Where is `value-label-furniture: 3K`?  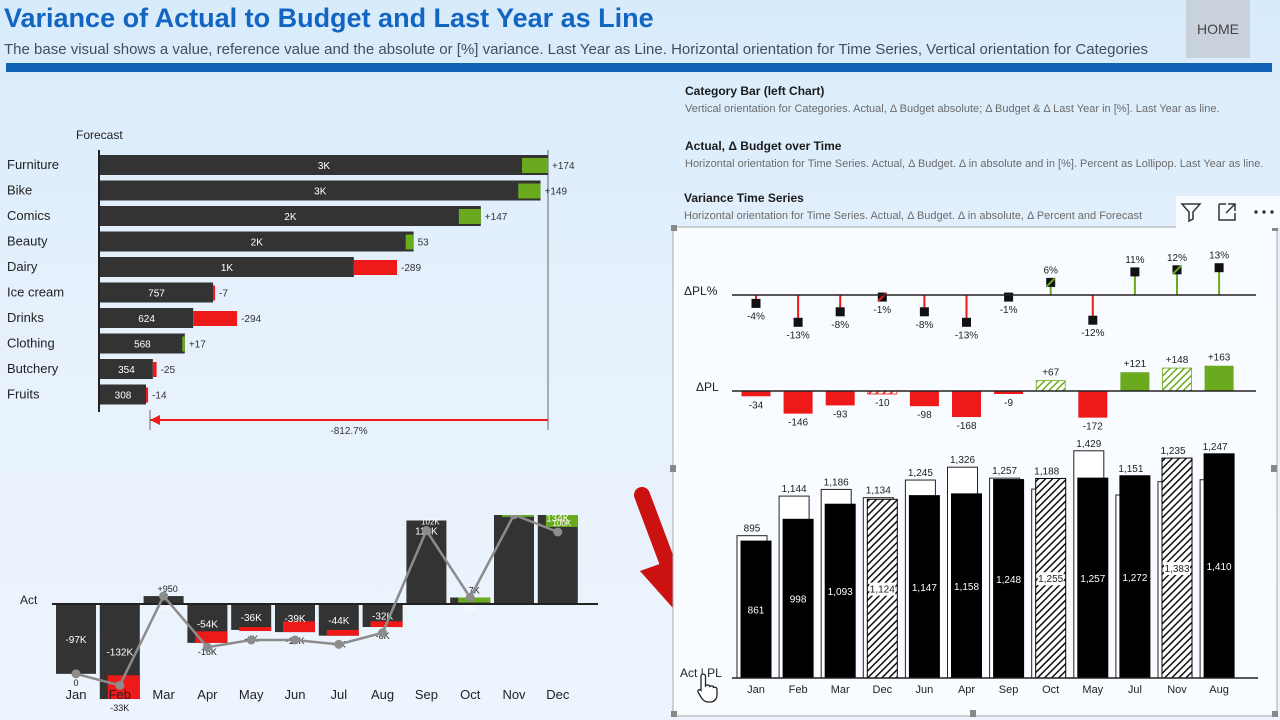
value-label-furniture: 3K is located at coordinates (324, 166).